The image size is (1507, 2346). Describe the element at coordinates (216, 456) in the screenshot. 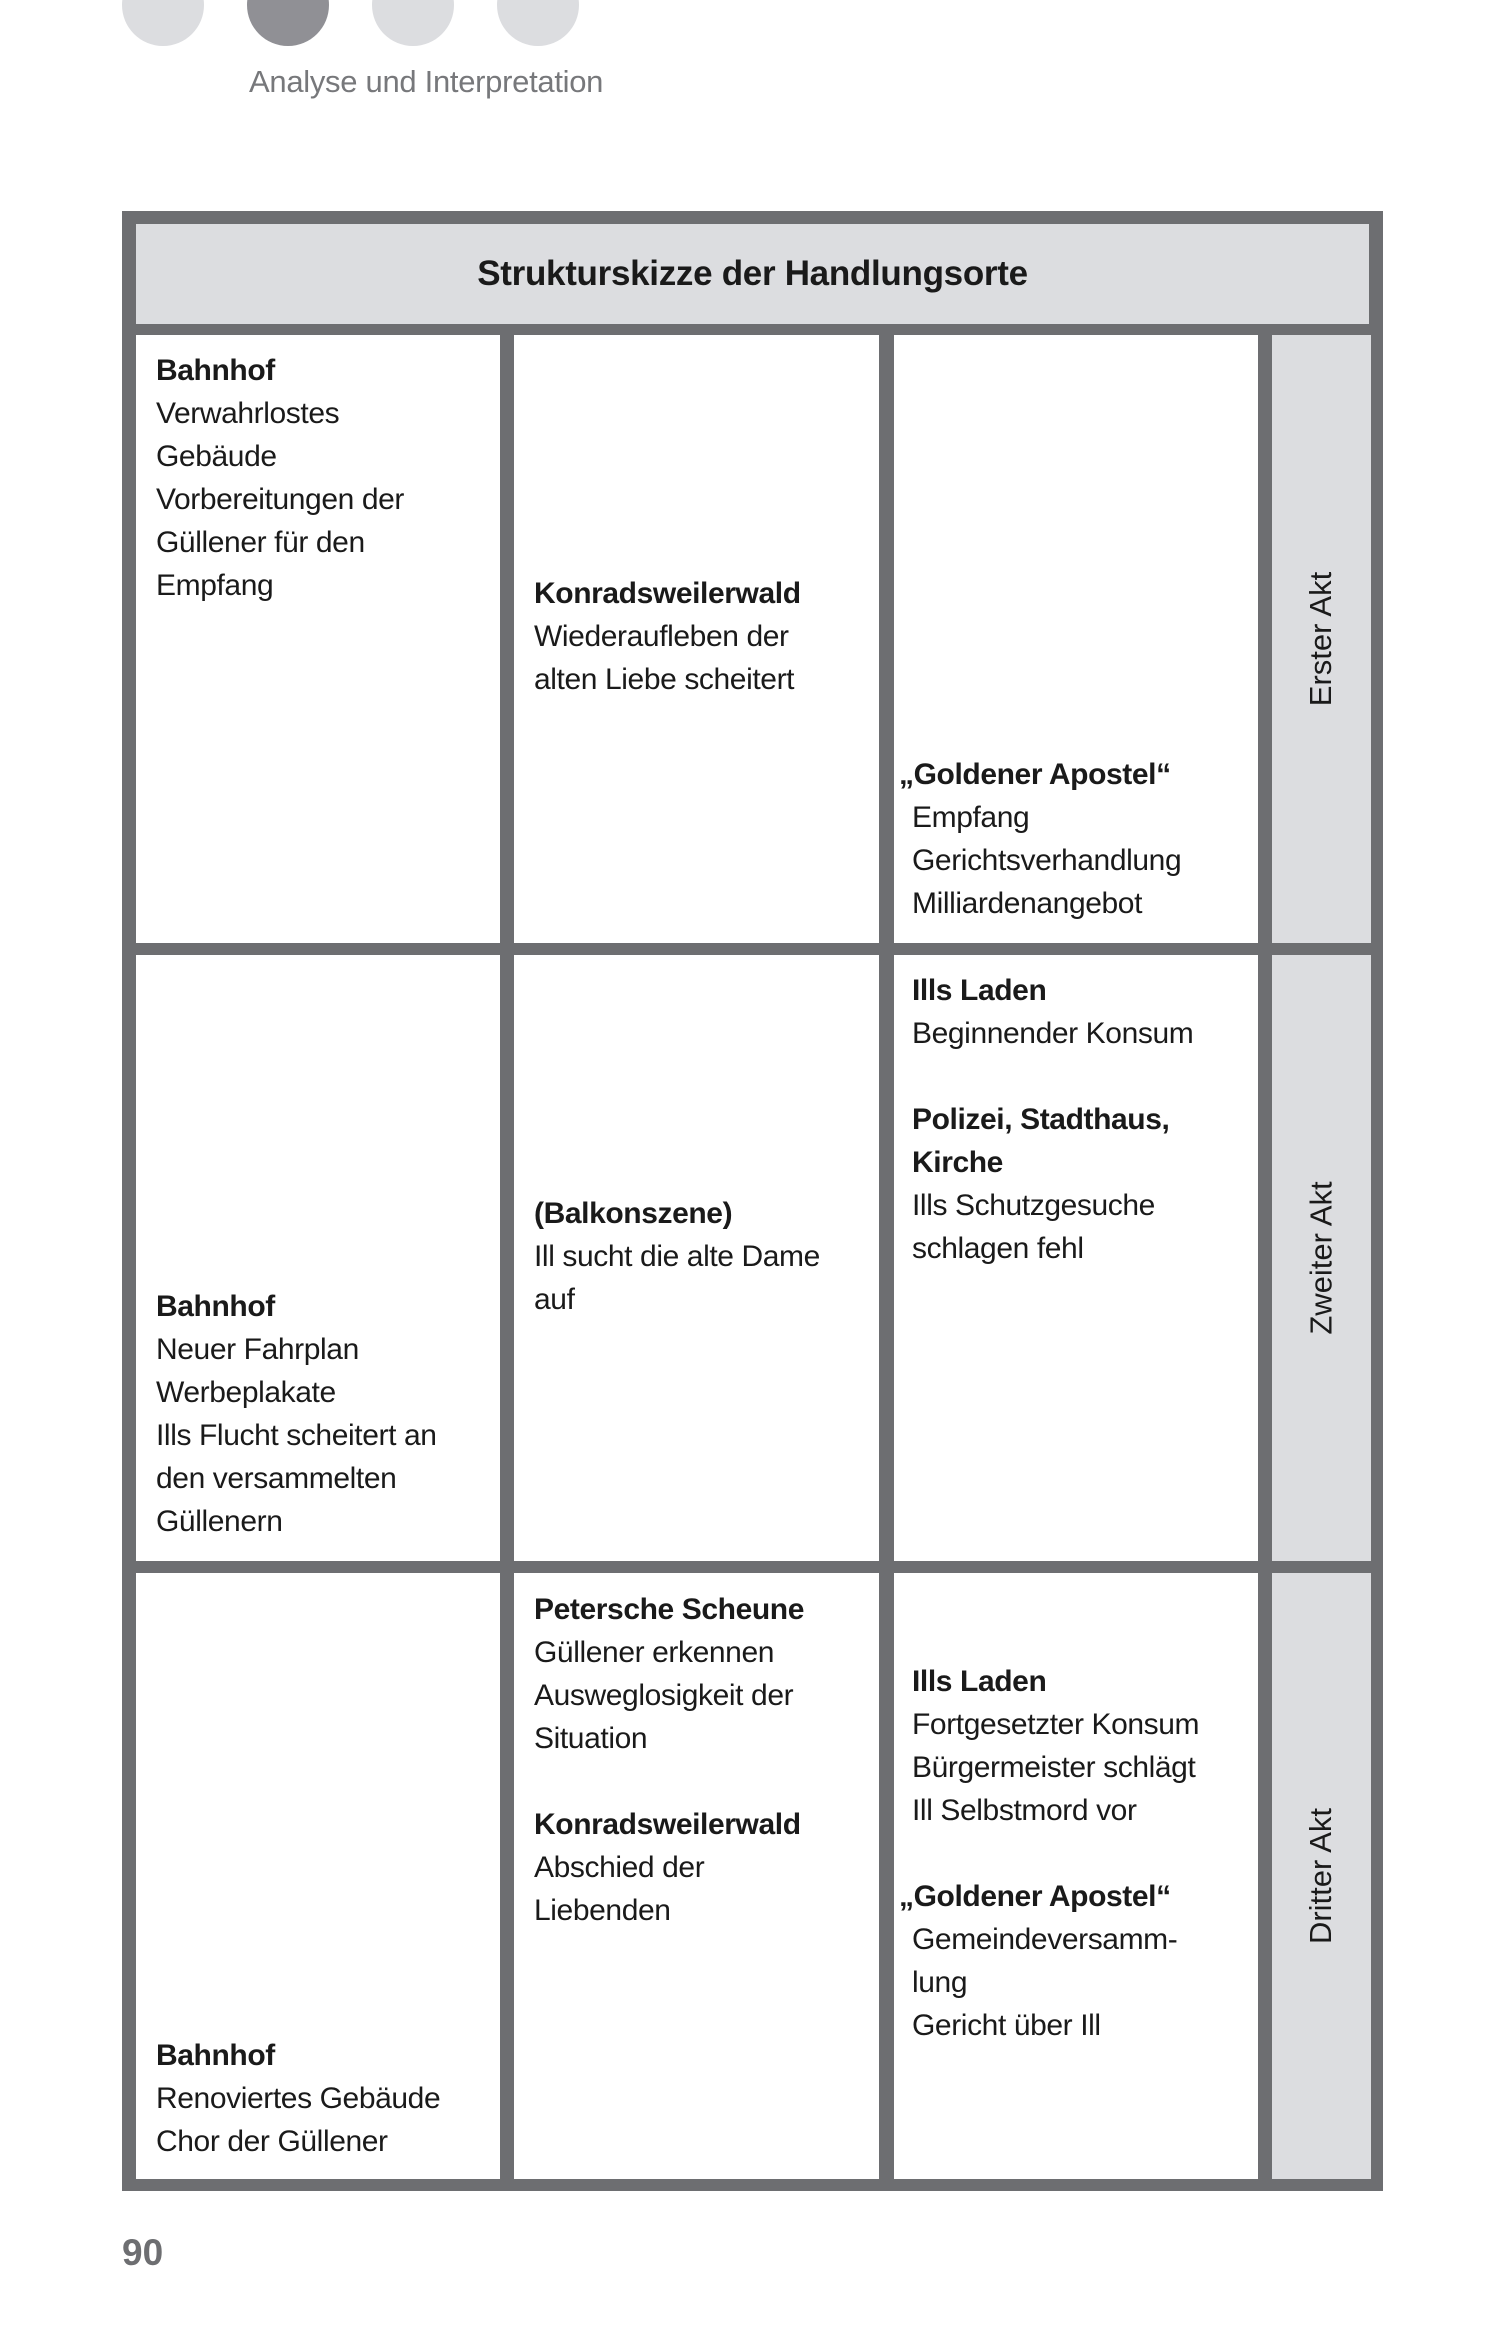

I see `cell-text-line: Gebäude` at that location.